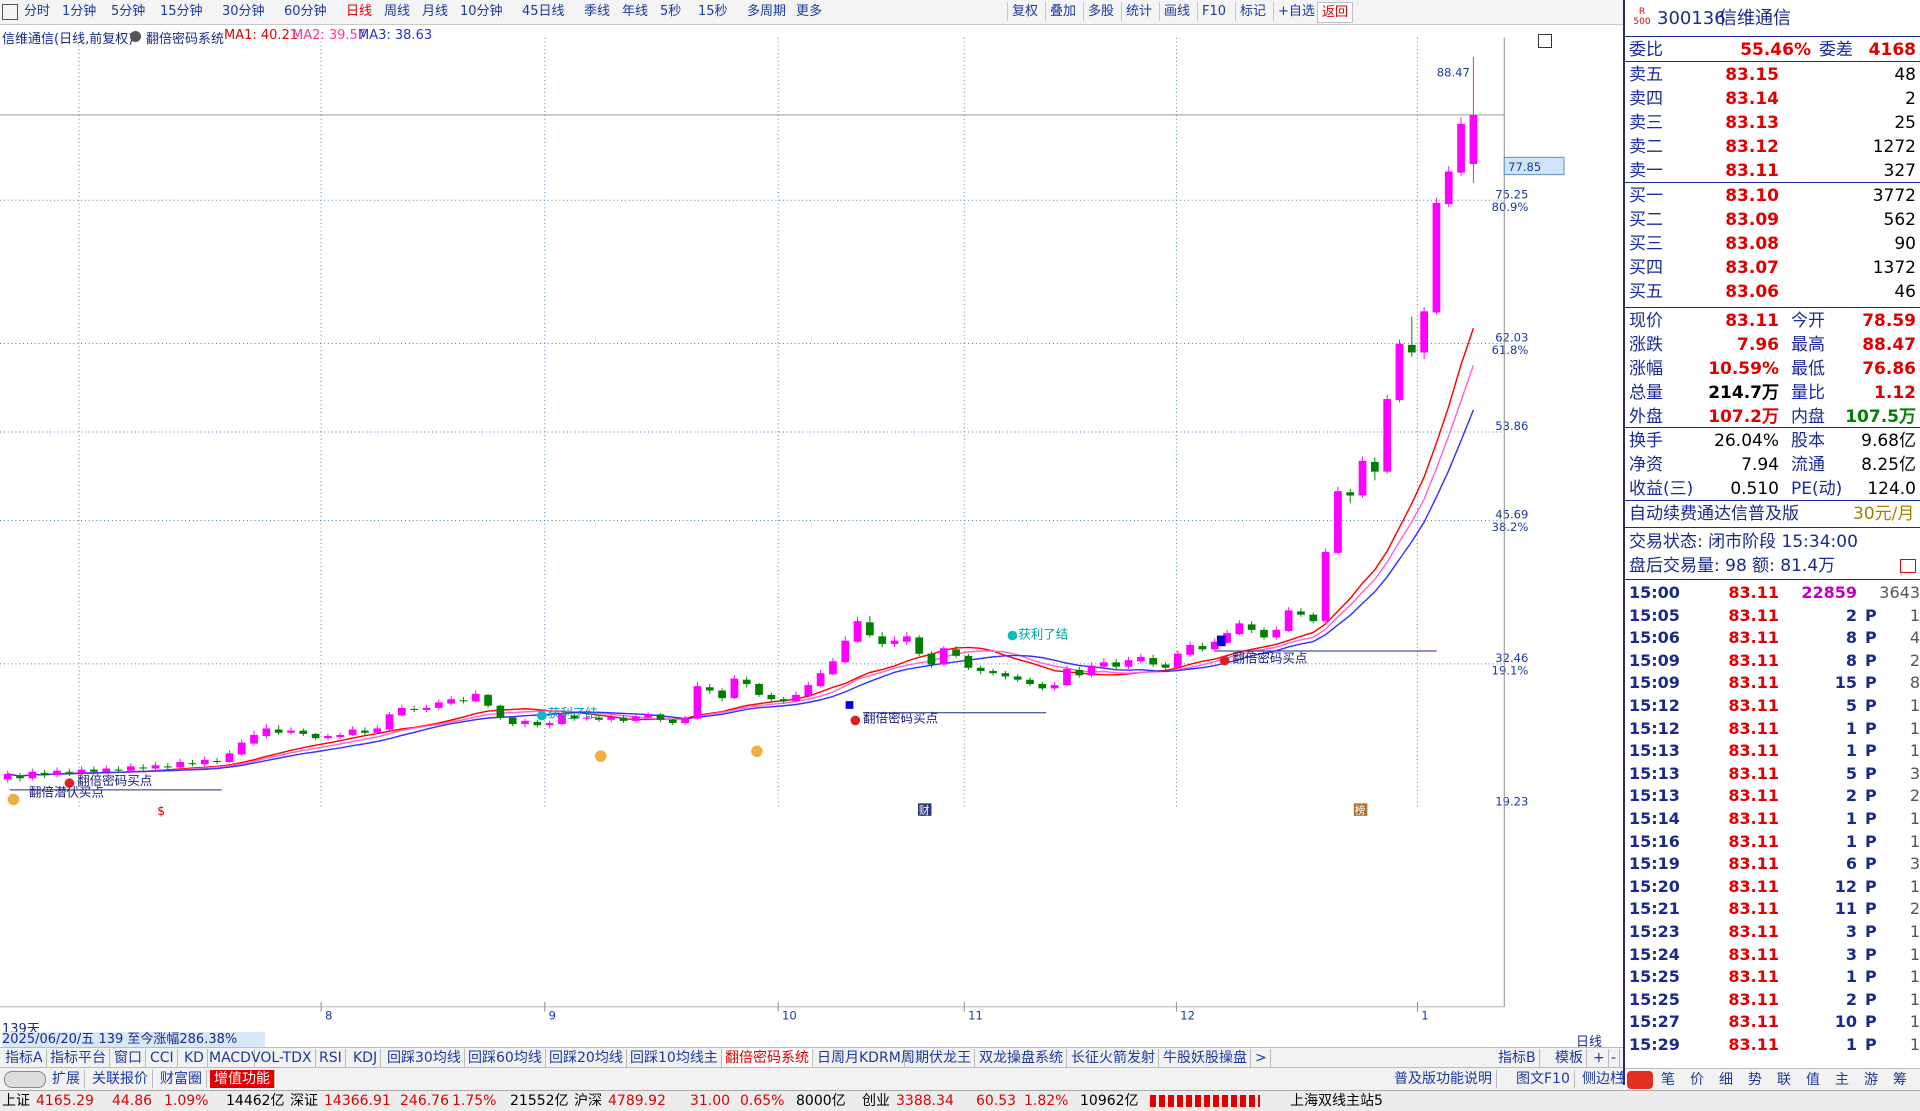  I want to click on indicator-tab-19: >, so click(1261, 1058).